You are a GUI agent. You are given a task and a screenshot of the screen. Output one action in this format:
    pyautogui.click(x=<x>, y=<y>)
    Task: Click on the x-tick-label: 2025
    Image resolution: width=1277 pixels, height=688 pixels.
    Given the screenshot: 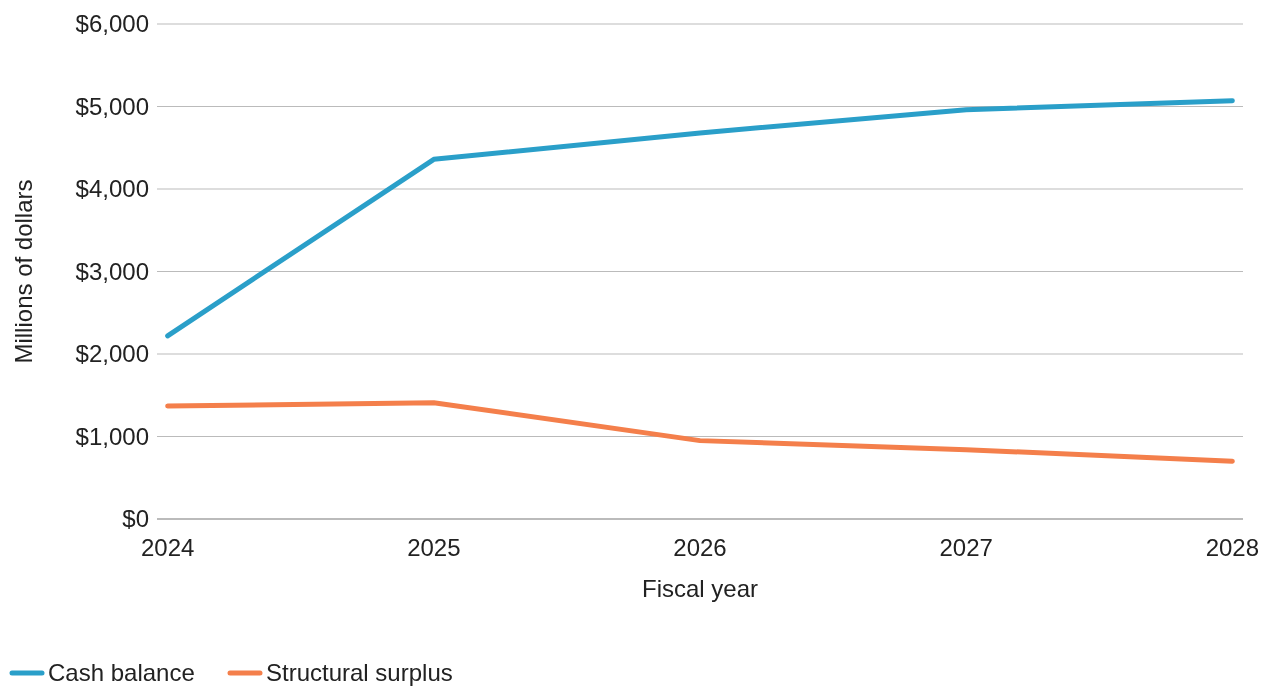 What is the action you would take?
    pyautogui.click(x=434, y=547)
    